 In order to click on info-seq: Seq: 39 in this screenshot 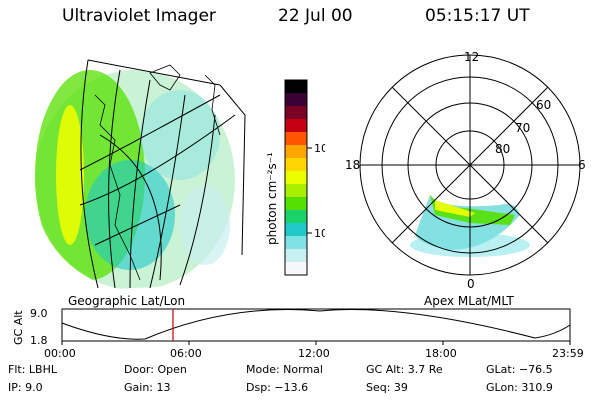, I will do `click(387, 387)`.